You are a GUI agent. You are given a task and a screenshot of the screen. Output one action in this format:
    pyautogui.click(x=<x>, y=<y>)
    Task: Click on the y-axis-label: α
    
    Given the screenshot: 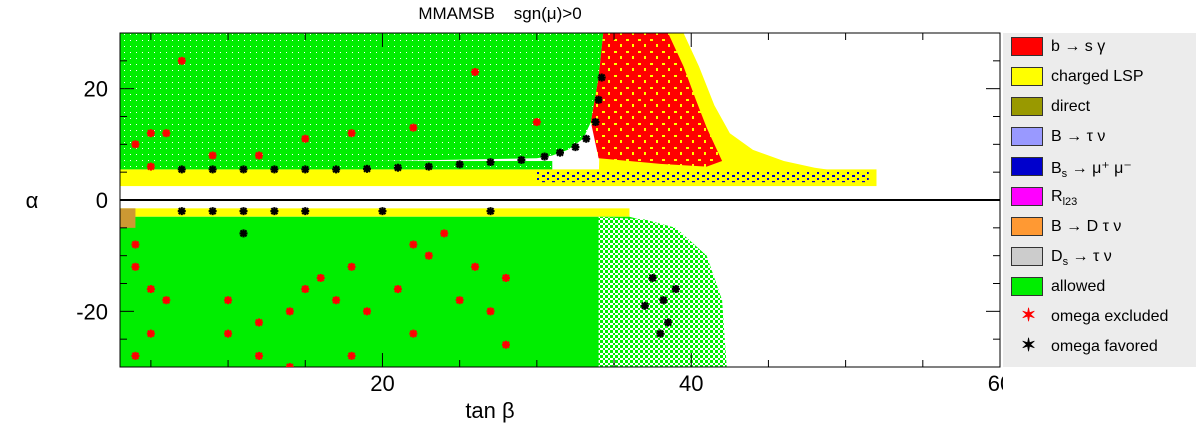 What is the action you would take?
    pyautogui.click(x=32, y=200)
    